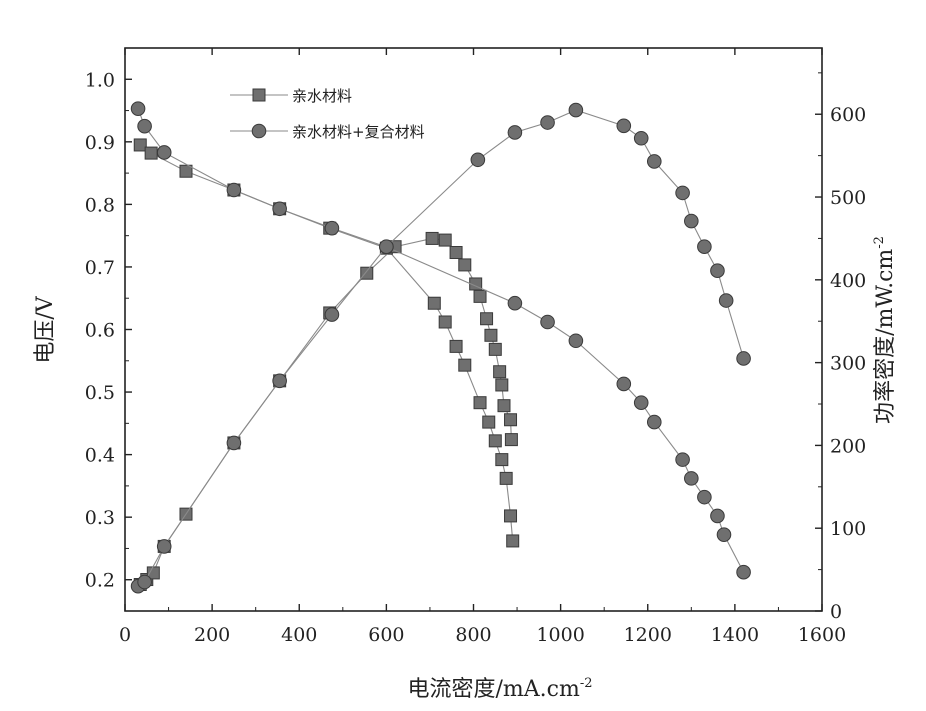 The image size is (926, 711). Describe the element at coordinates (100, 393) in the screenshot. I see `y-left-tick-label: 0.5` at that location.